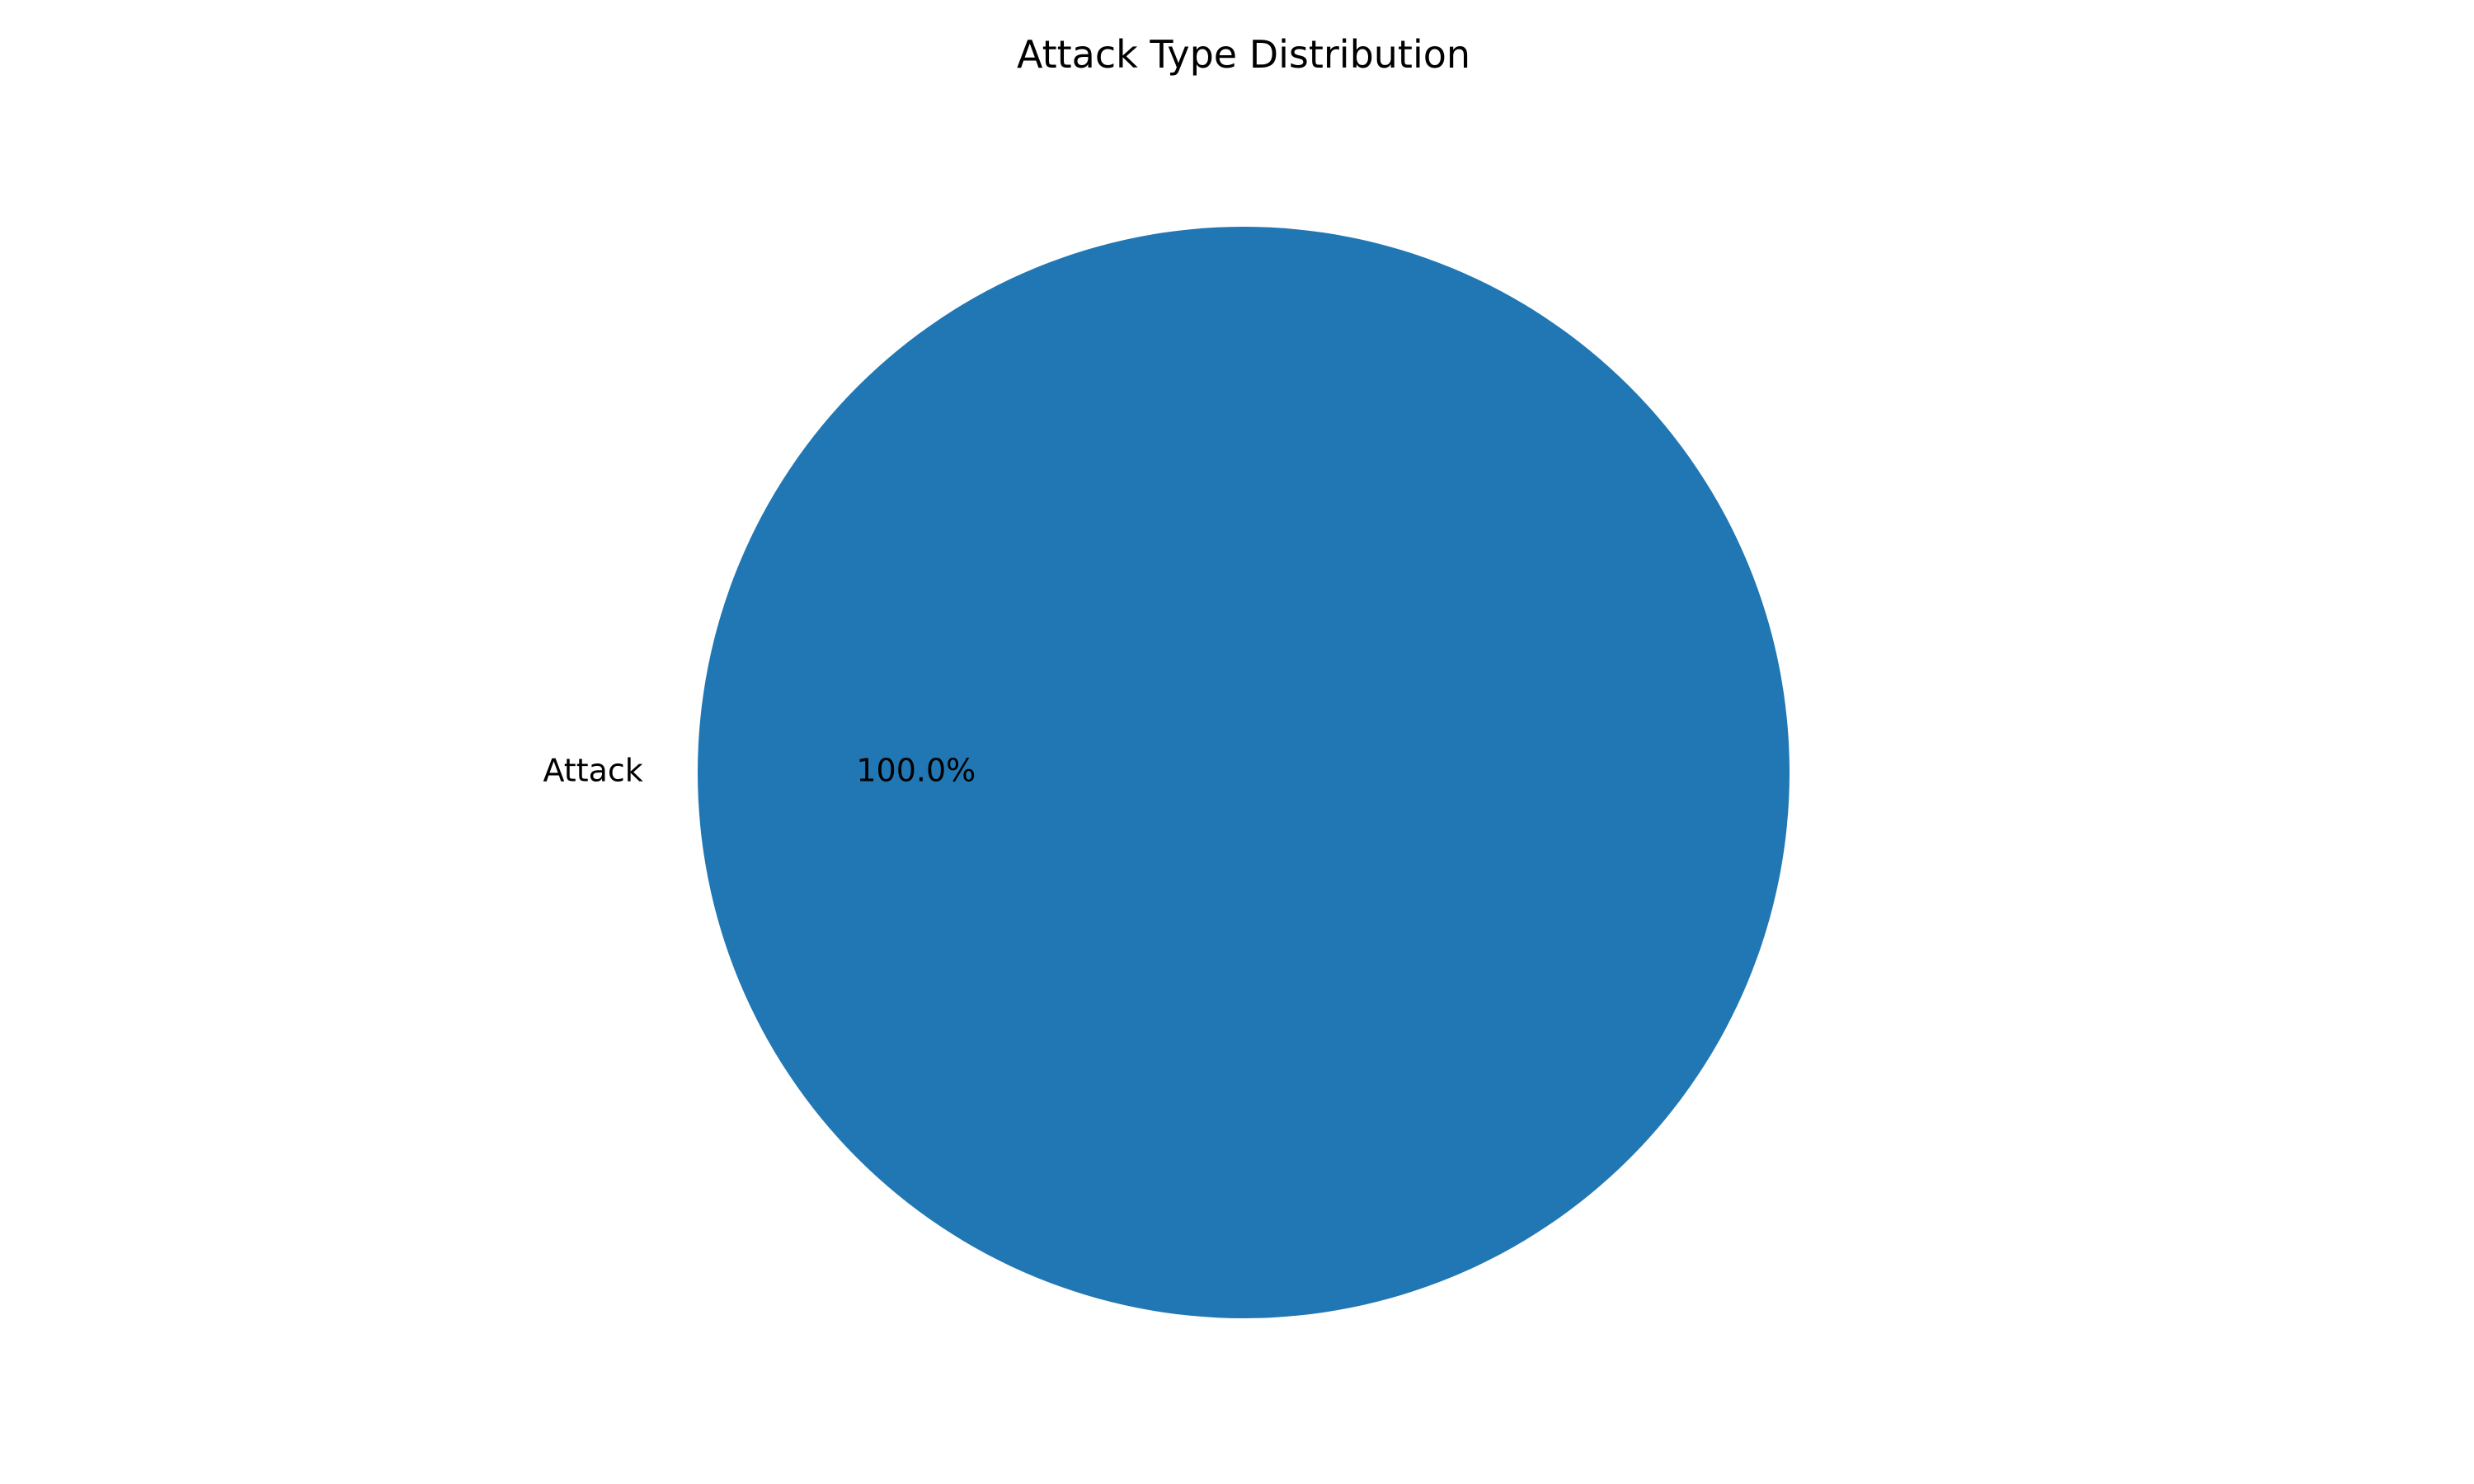 This screenshot has height=1484, width=2474. What do you see at coordinates (1243, 54) in the screenshot?
I see `chart-title: Attack Type Distribution` at bounding box center [1243, 54].